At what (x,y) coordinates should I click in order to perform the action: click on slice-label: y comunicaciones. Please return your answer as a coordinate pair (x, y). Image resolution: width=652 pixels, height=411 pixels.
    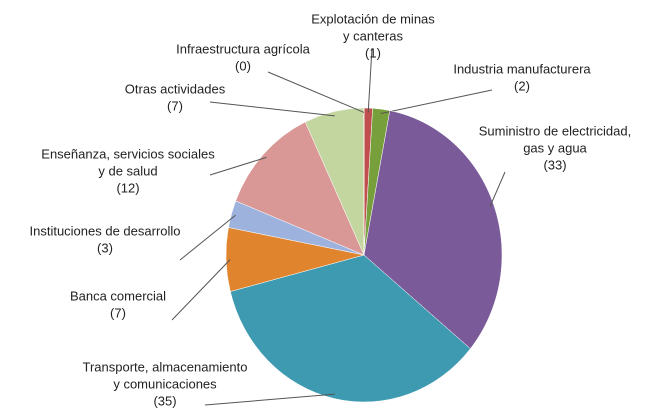
    Looking at the image, I should click on (165, 383).